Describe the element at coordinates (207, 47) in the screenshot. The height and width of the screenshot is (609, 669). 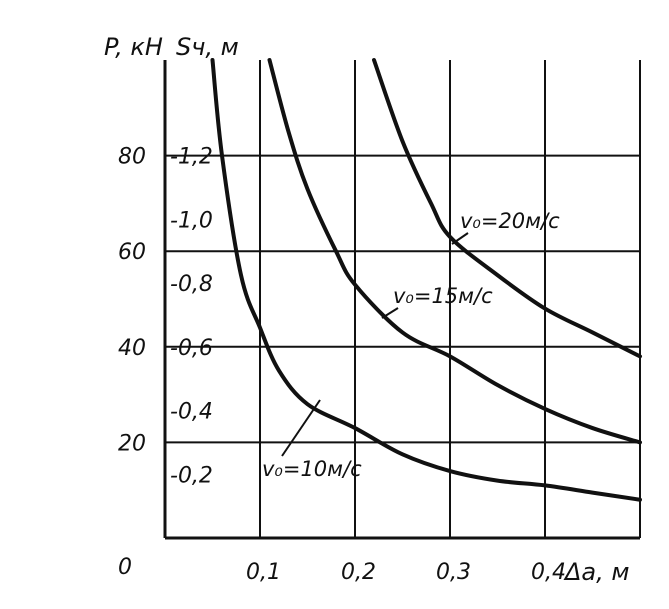
I see `y2-axis-title: Sч, м` at that location.